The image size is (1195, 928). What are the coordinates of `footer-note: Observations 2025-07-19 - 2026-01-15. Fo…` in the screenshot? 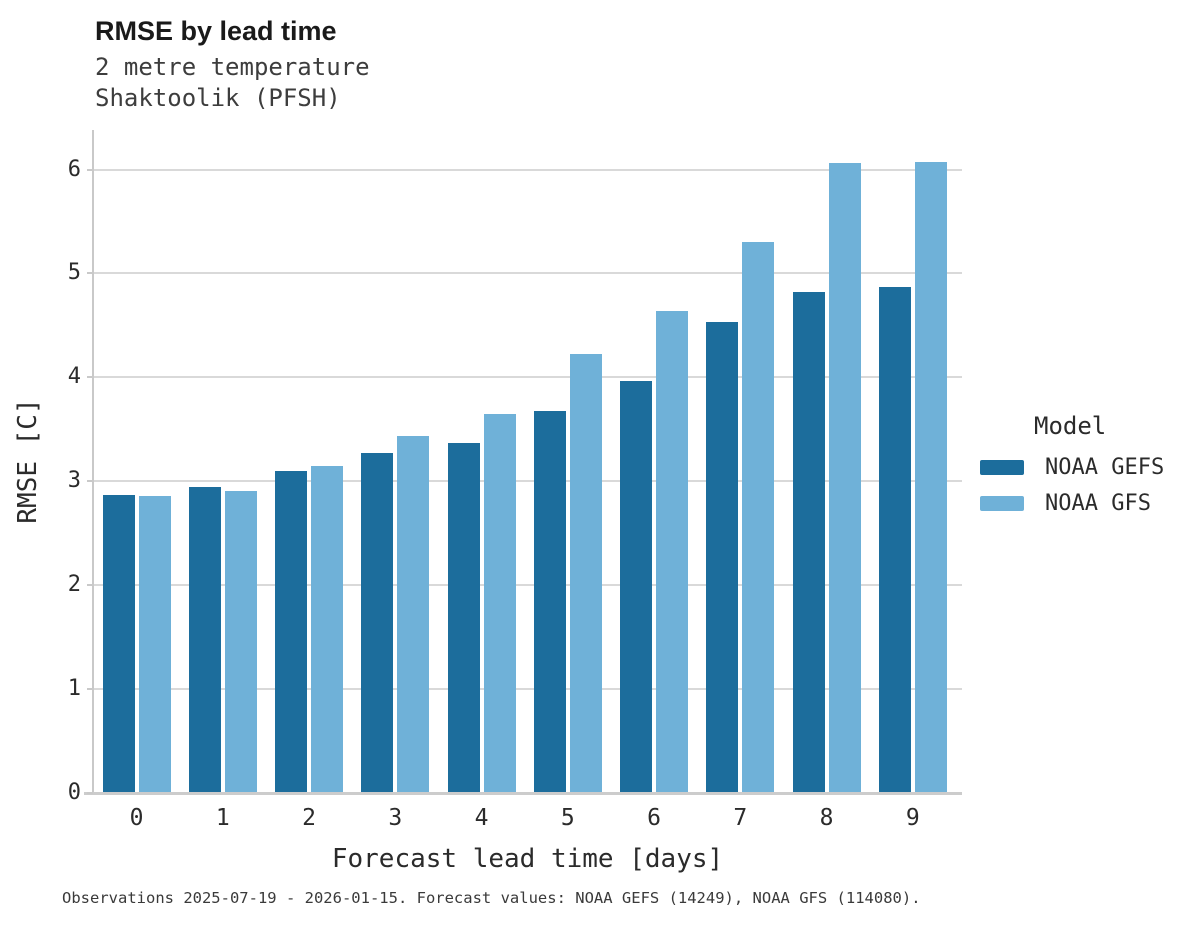 It's located at (491, 898).